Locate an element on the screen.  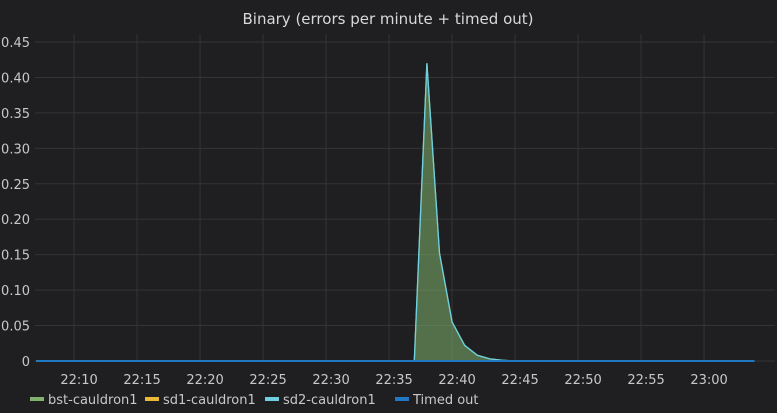
legend-item: bst-cauldron1 is located at coordinates (93, 400).